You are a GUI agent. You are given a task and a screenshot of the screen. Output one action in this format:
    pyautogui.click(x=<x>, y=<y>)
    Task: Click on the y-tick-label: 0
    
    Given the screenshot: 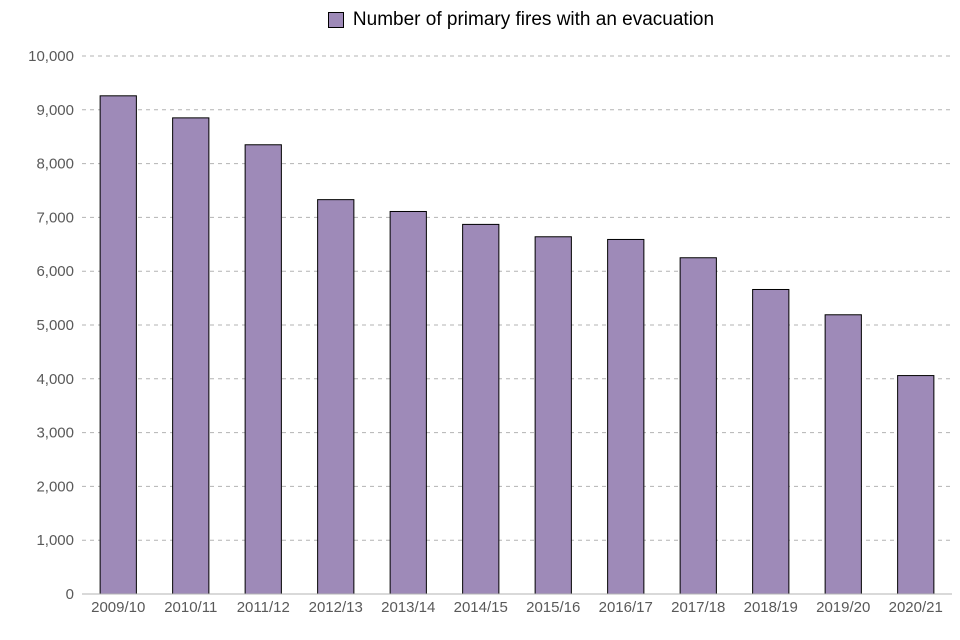 What is the action you would take?
    pyautogui.click(x=70, y=594)
    